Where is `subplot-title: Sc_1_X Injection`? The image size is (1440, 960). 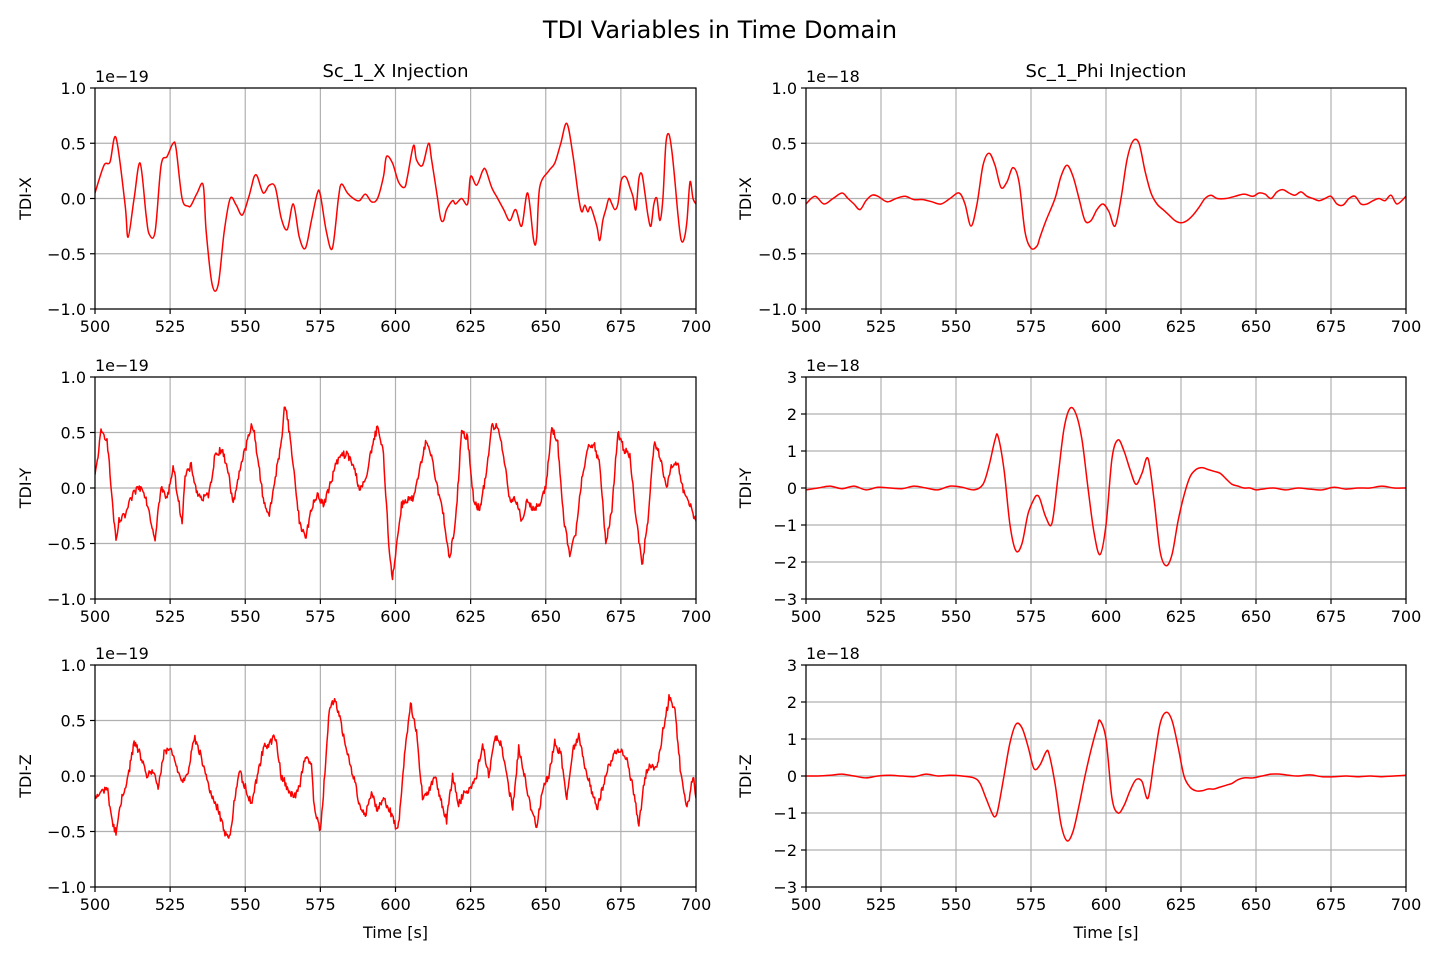
subplot-title: Sc_1_X Injection is located at coordinates (396, 71).